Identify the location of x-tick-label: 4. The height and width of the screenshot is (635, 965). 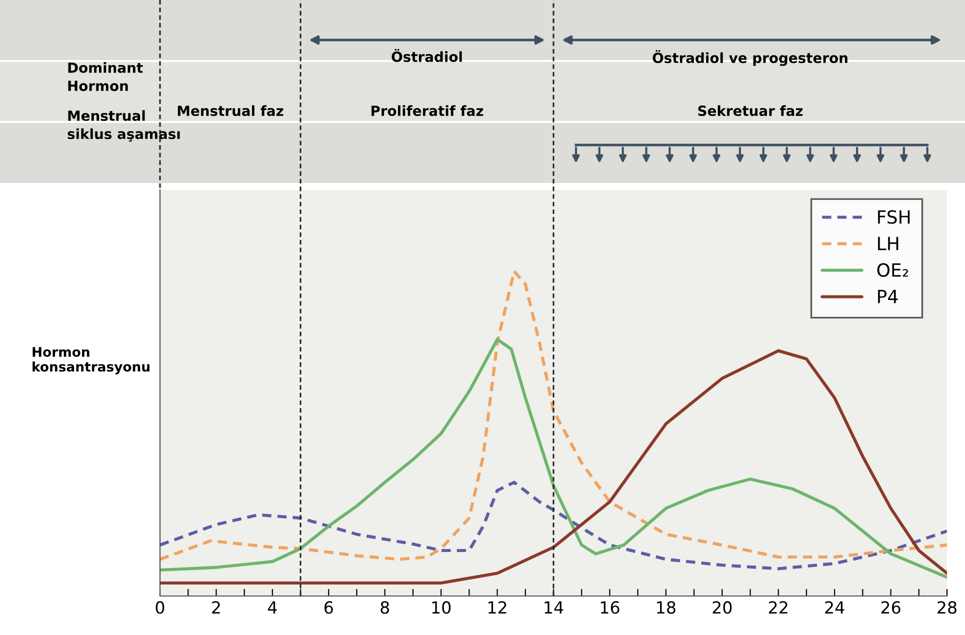
(272, 607).